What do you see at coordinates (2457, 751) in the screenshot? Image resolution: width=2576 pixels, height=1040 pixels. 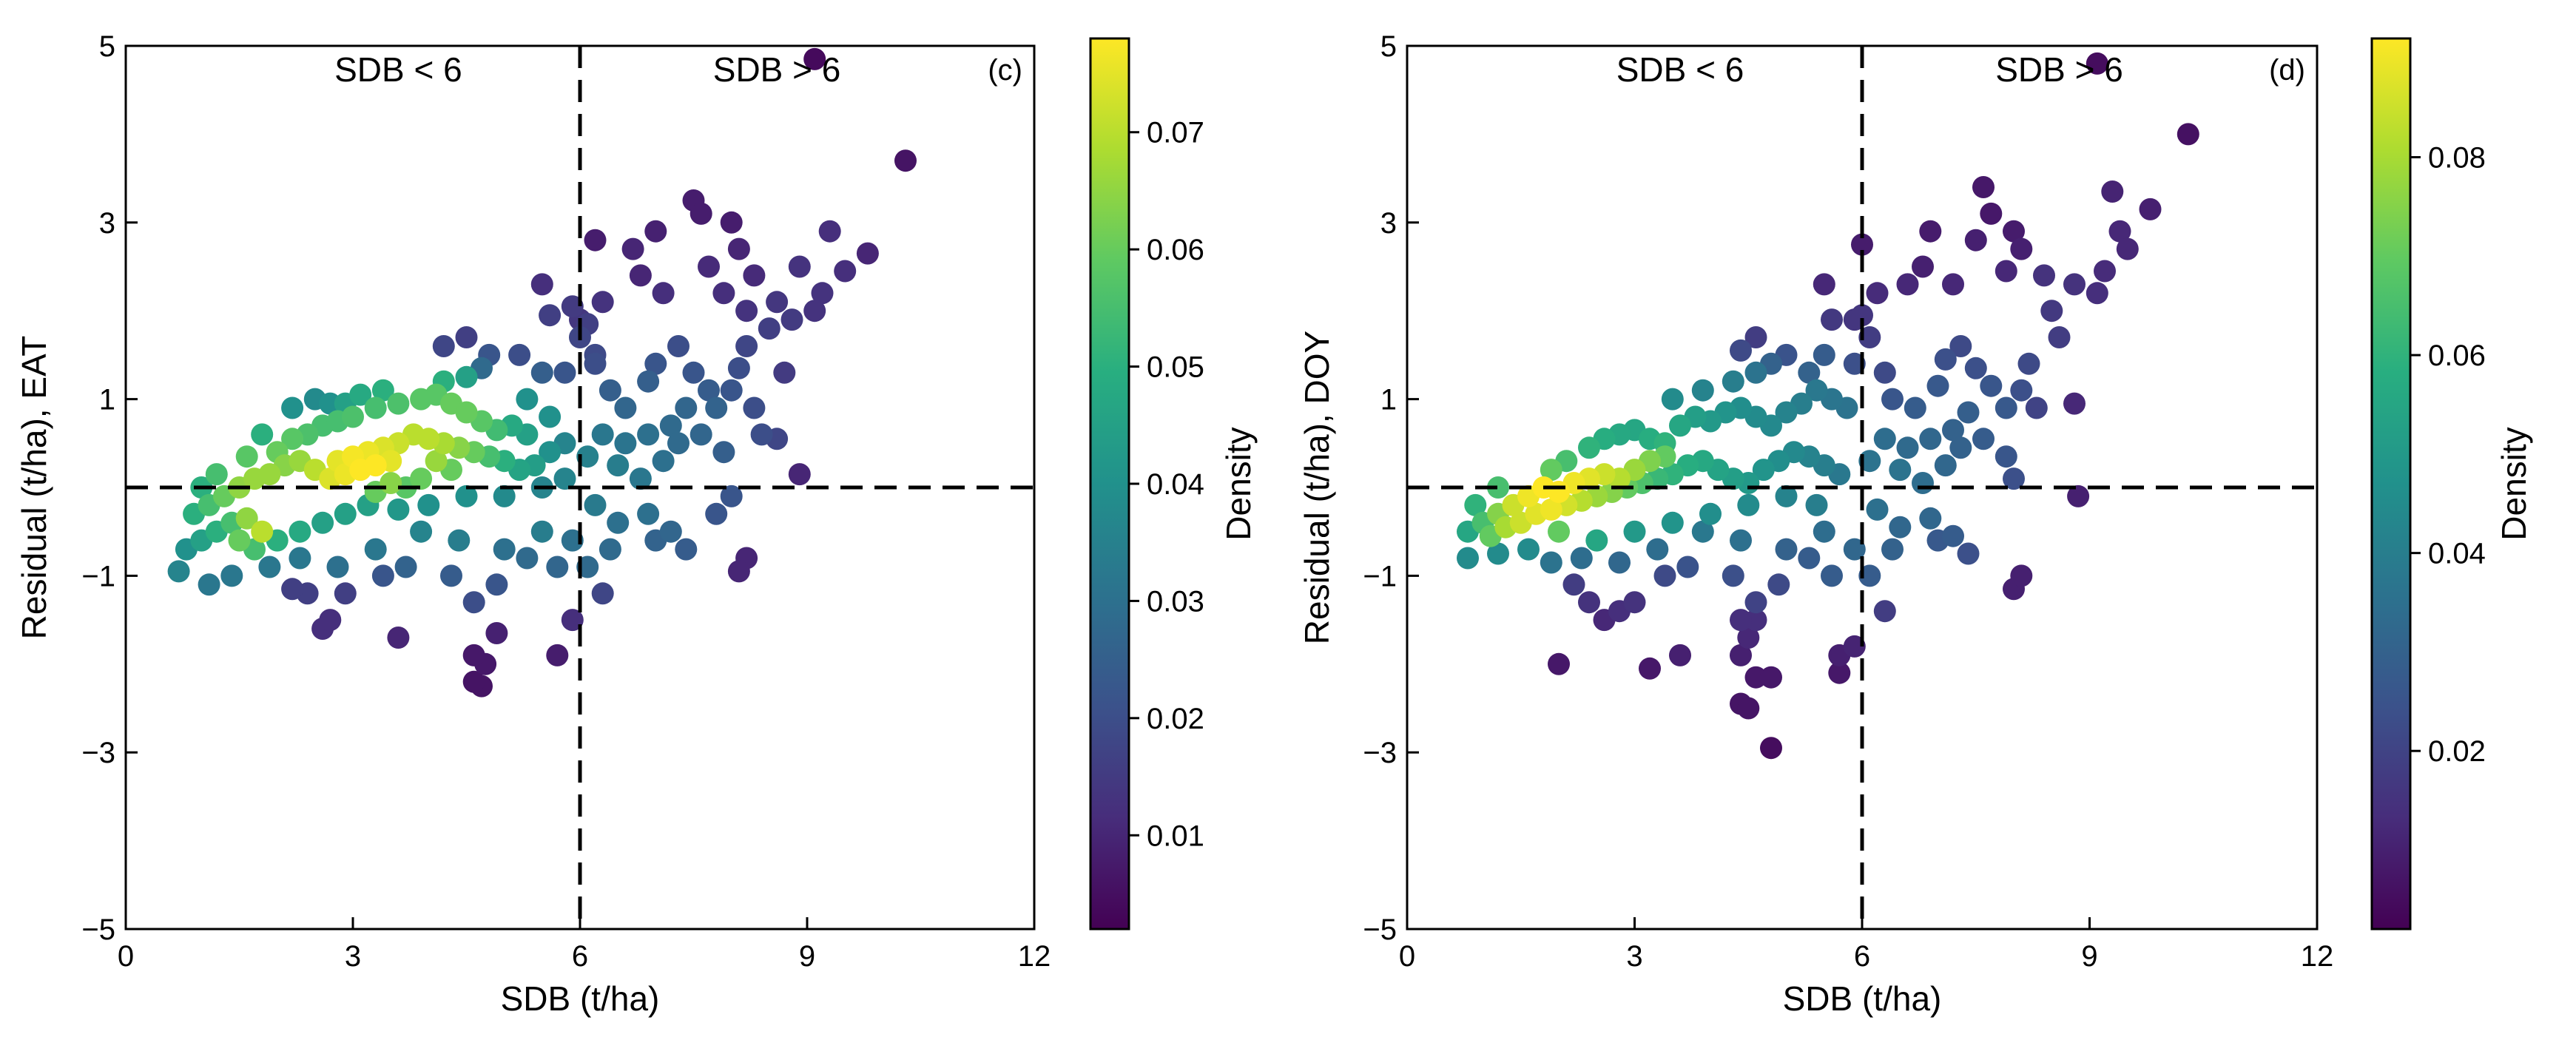 I see `colorbar-tick-label: 0.02` at bounding box center [2457, 751].